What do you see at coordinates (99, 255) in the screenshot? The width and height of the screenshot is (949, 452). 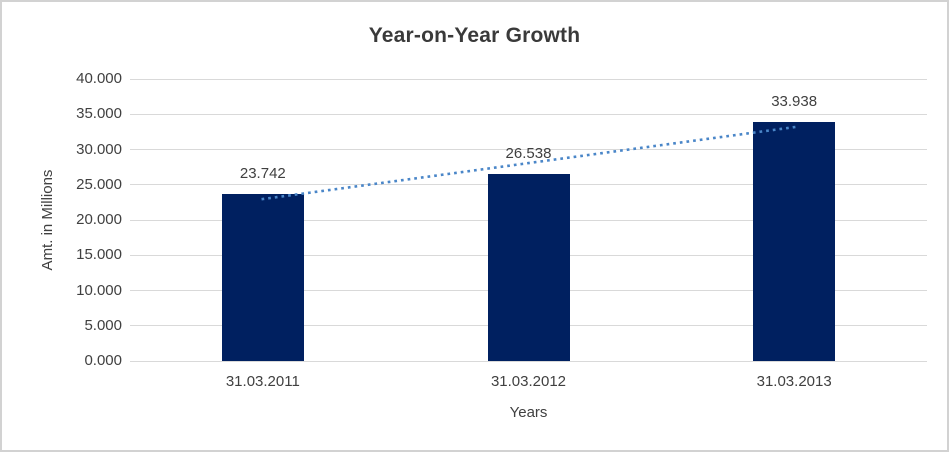 I see `y-tick-label: 15.000` at bounding box center [99, 255].